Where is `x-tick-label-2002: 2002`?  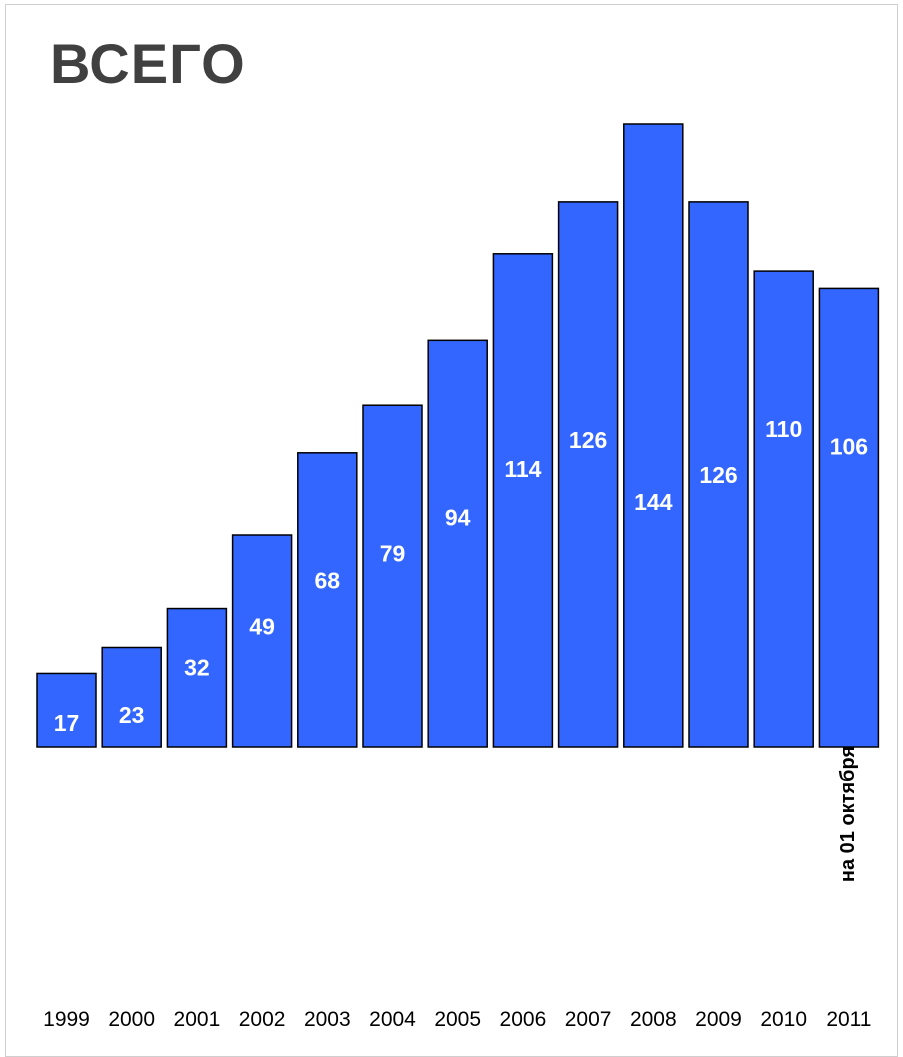
x-tick-label-2002: 2002 is located at coordinates (262, 1019).